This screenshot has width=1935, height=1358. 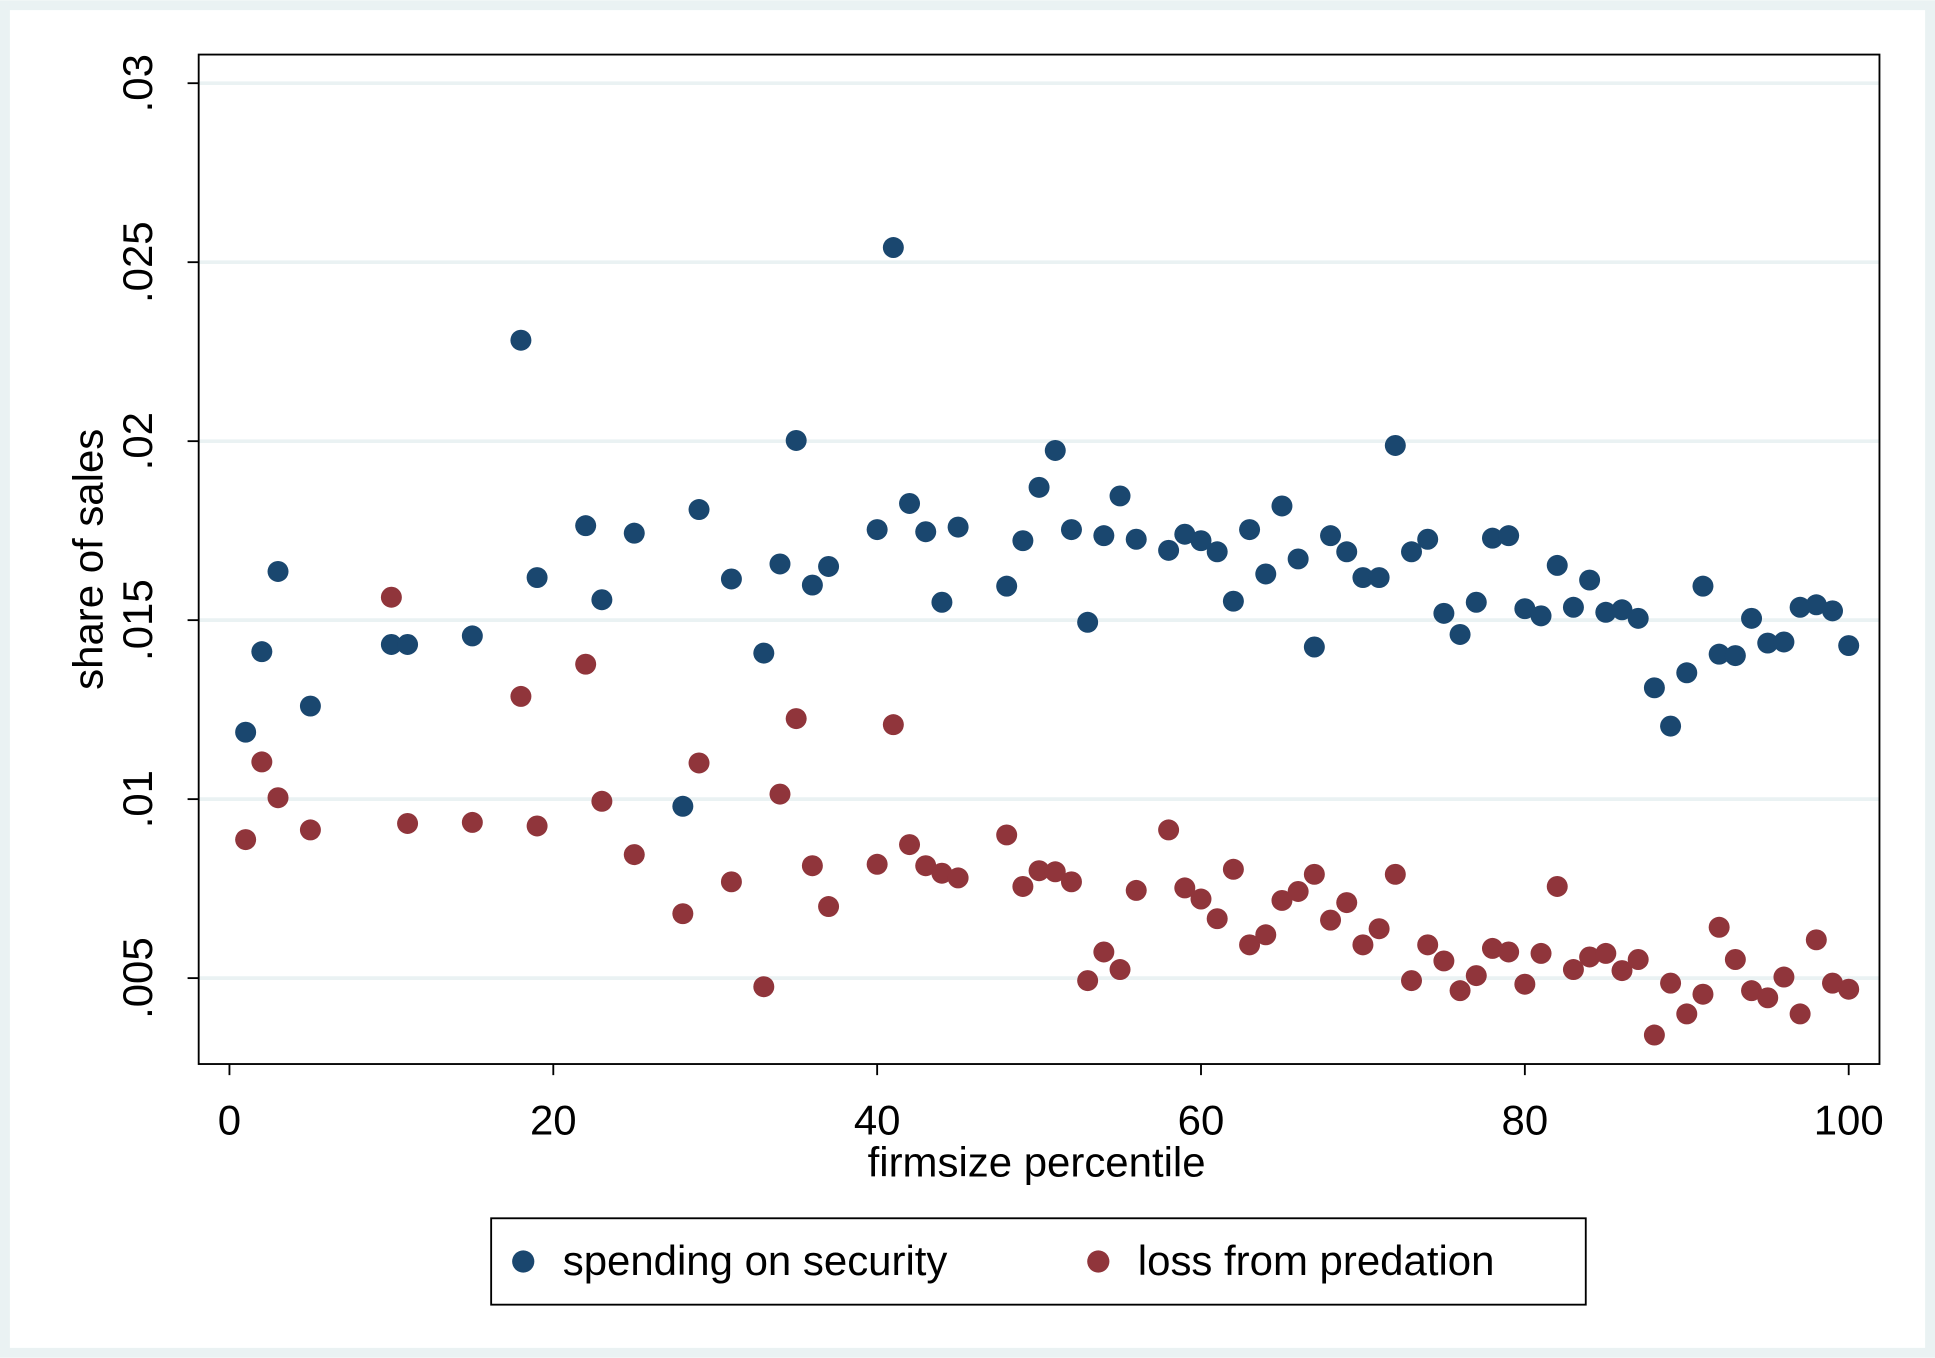 I want to click on x-tick-label: 60, so click(x=1201, y=1119).